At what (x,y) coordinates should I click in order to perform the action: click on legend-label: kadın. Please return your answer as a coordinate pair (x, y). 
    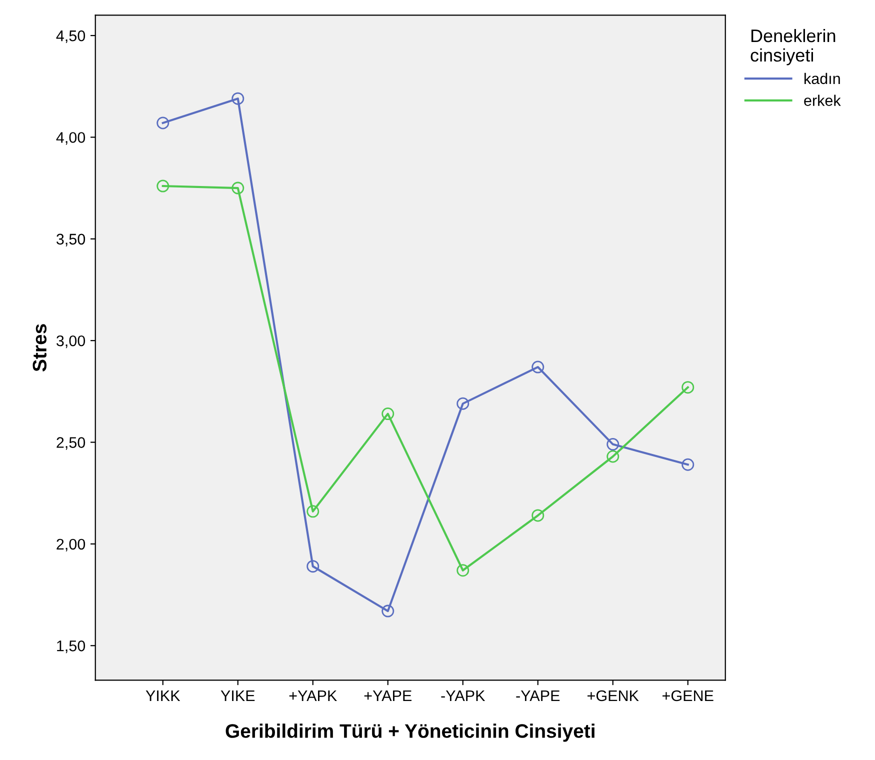
    Looking at the image, I should click on (822, 78).